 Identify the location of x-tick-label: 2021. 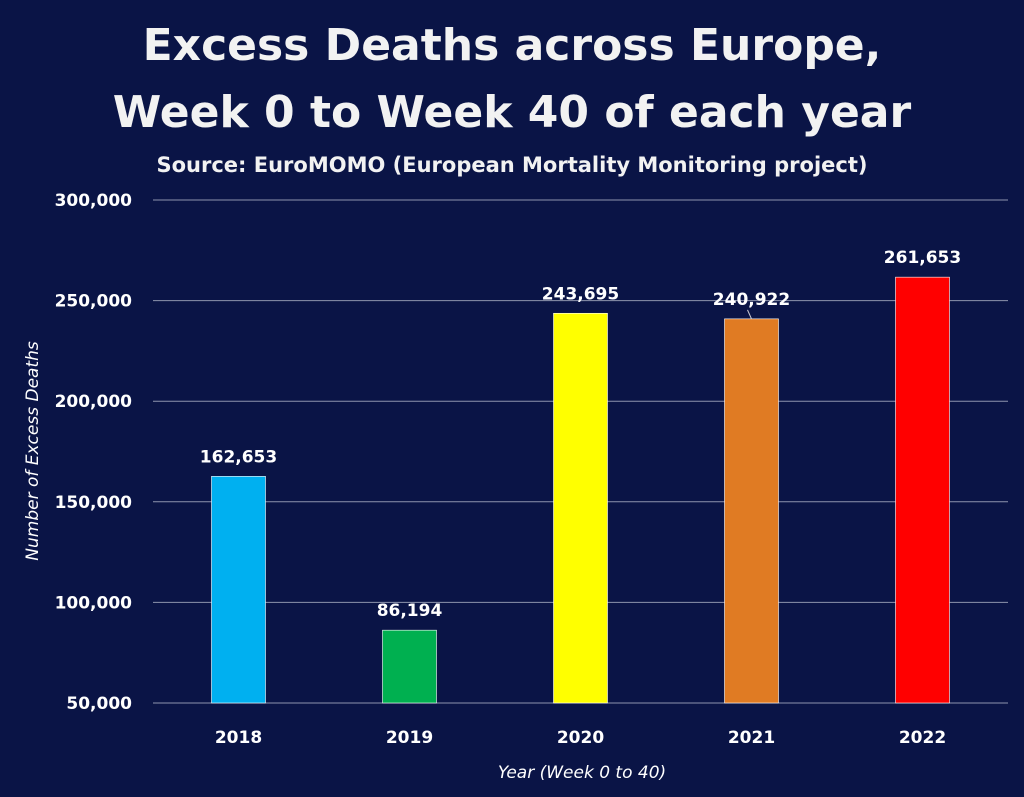
(751, 738).